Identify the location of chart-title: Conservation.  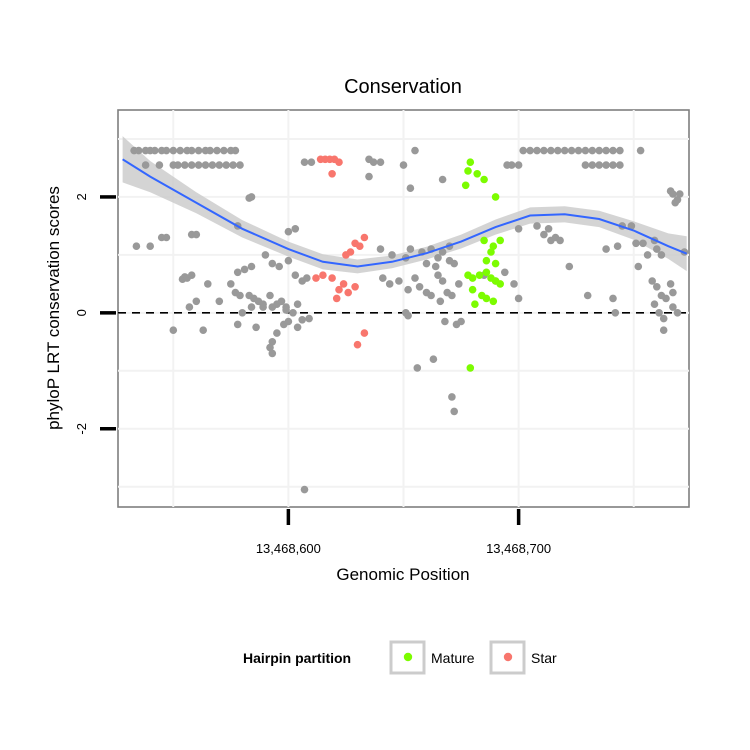
(403, 87).